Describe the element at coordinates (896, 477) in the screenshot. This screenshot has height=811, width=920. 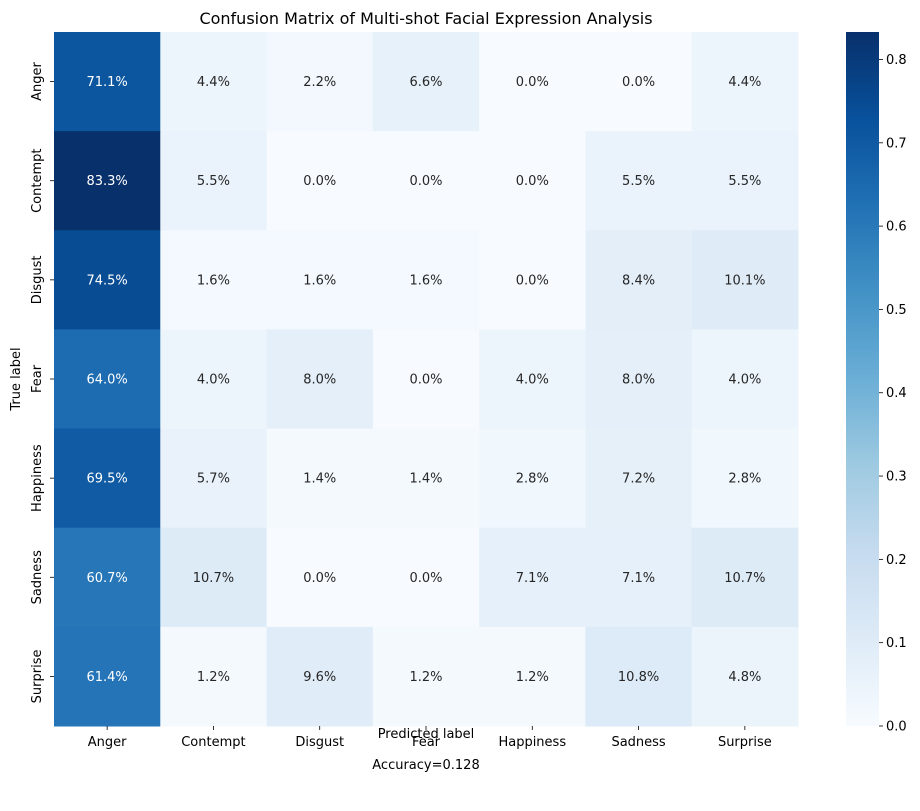
I see `colorbar-tick-label: 0.3` at that location.